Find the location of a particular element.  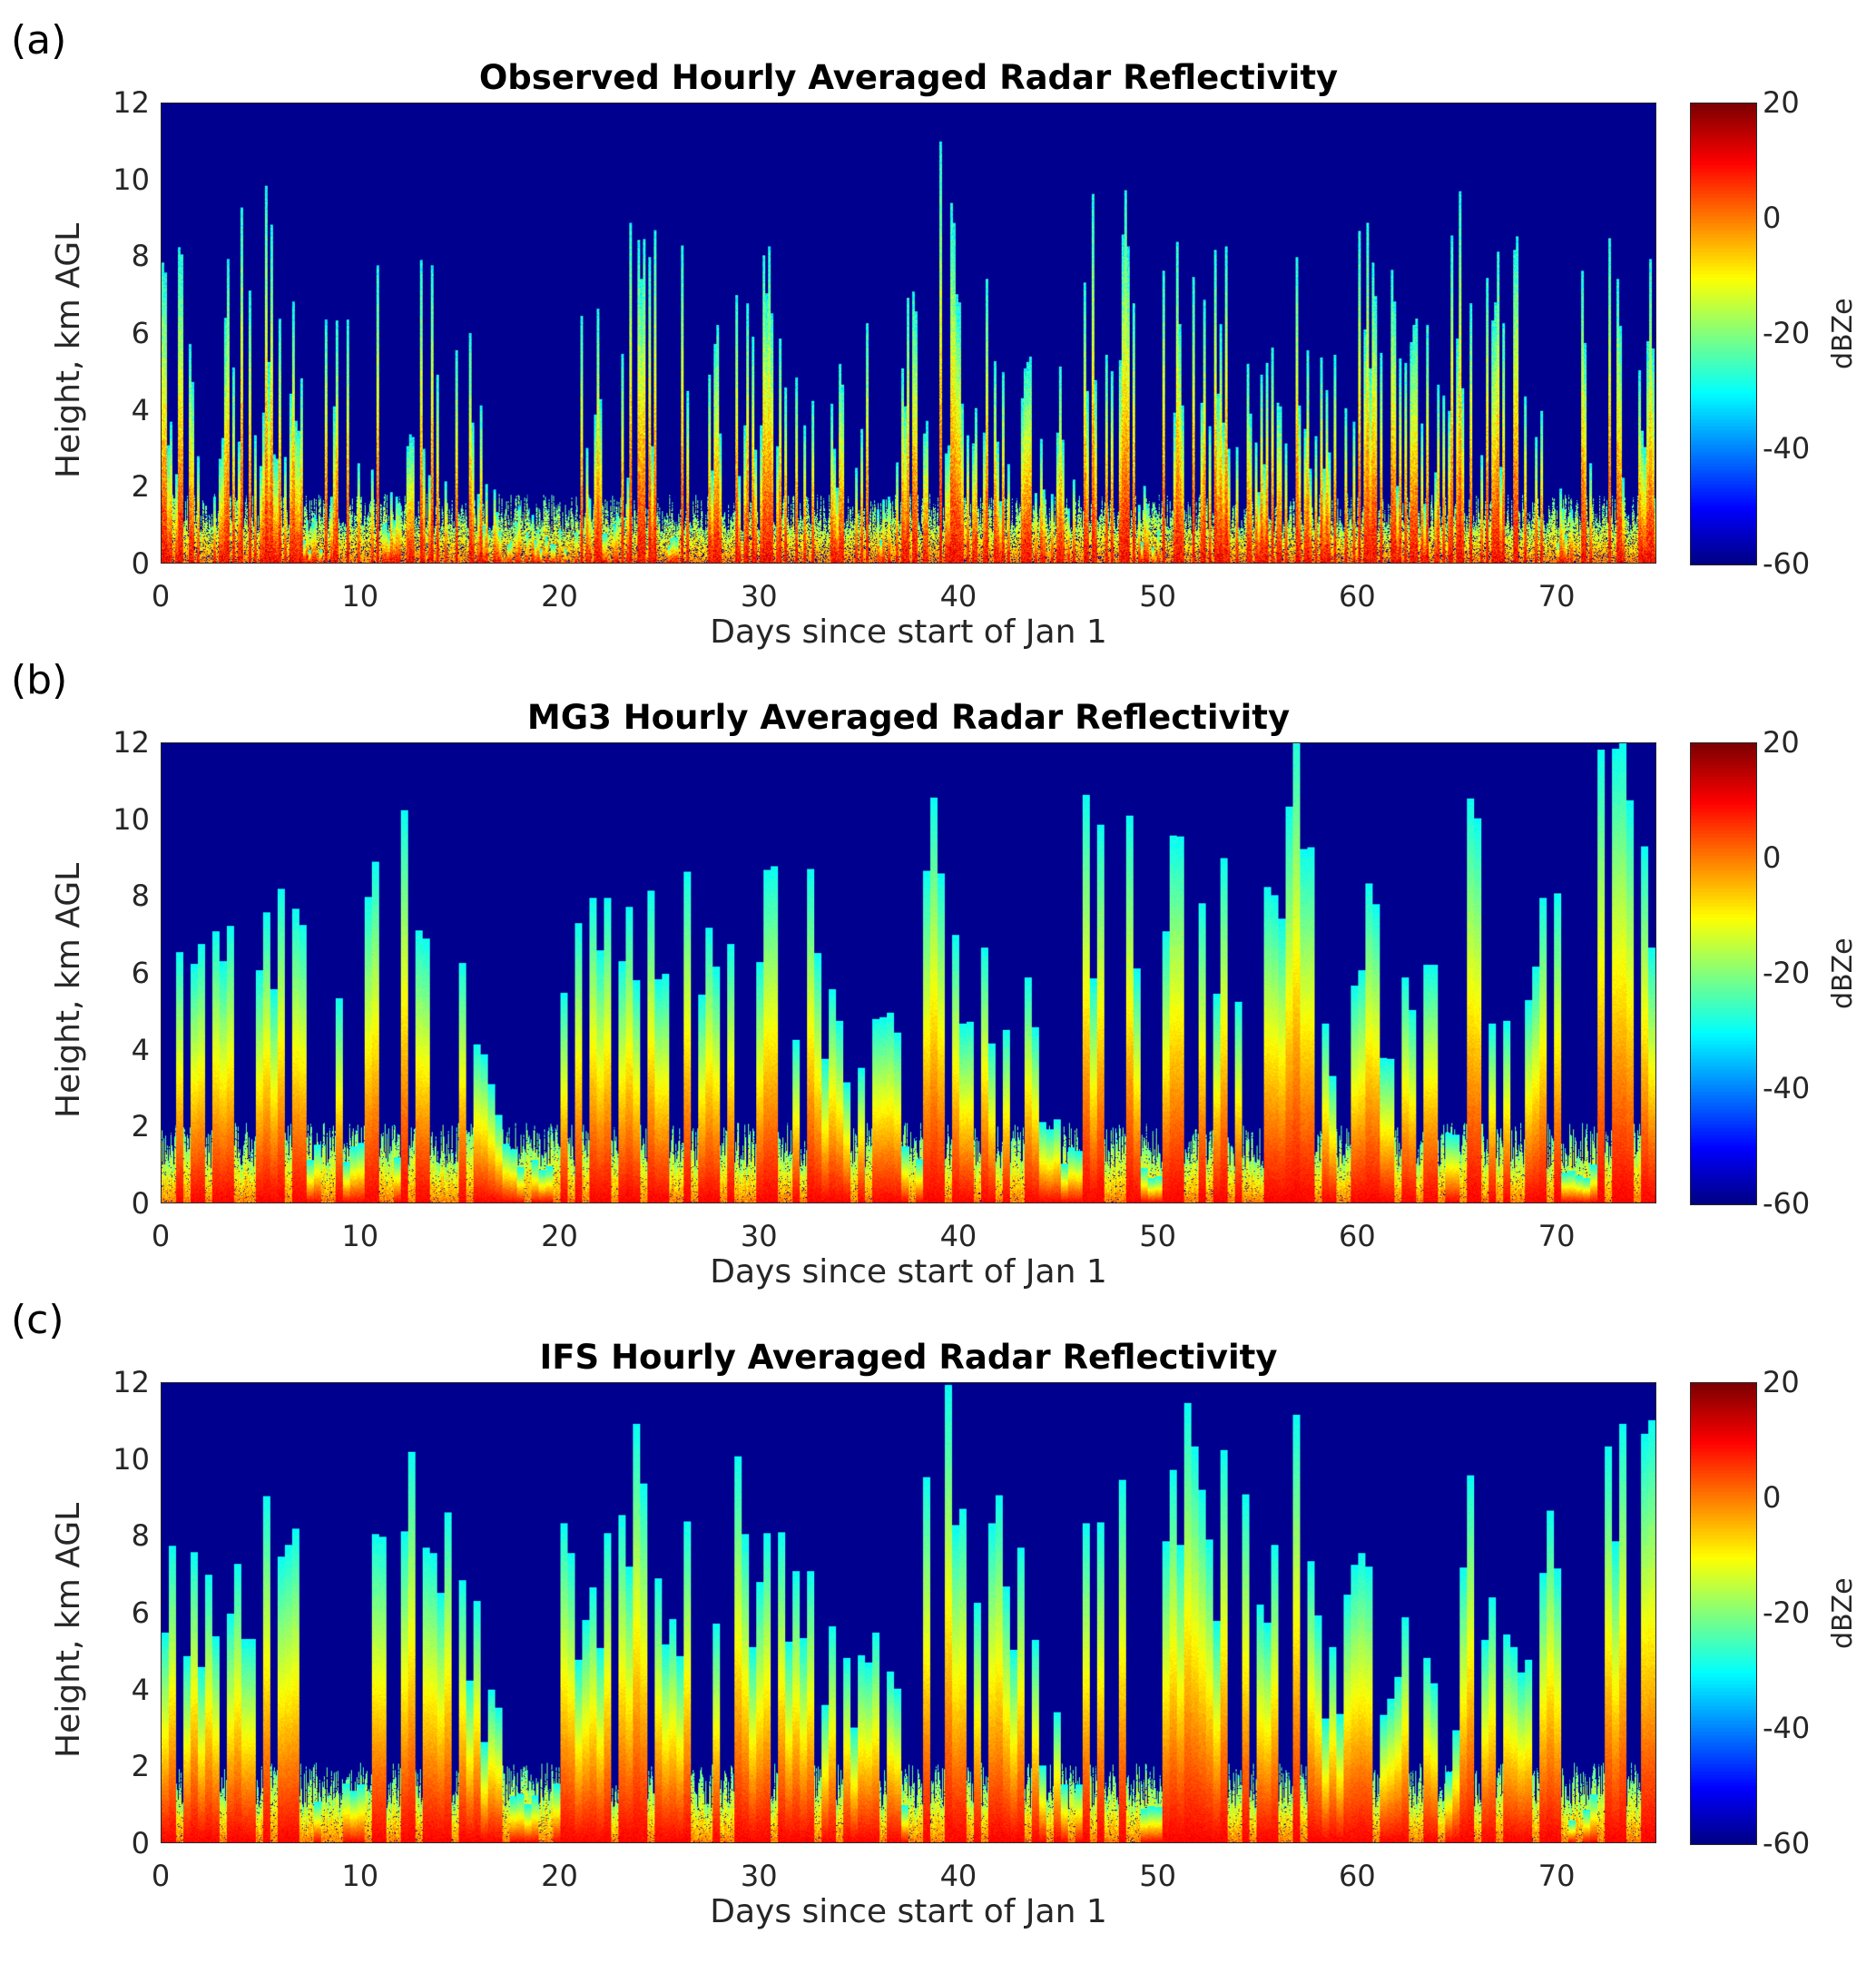

panel-label: (b) is located at coordinates (40, 680).